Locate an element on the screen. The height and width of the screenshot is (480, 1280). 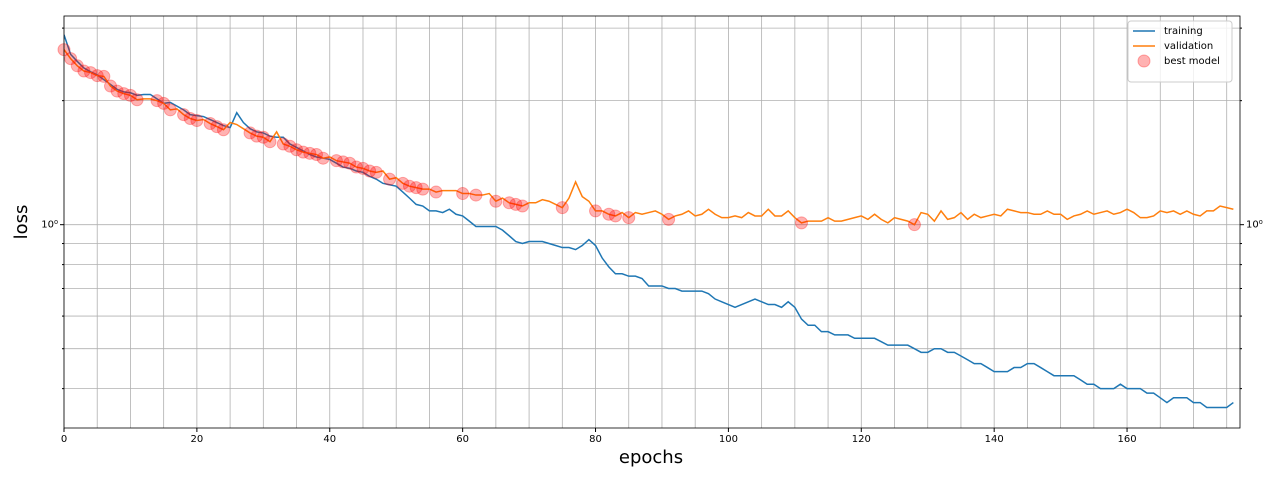
legend-label: training is located at coordinates (1183, 31).